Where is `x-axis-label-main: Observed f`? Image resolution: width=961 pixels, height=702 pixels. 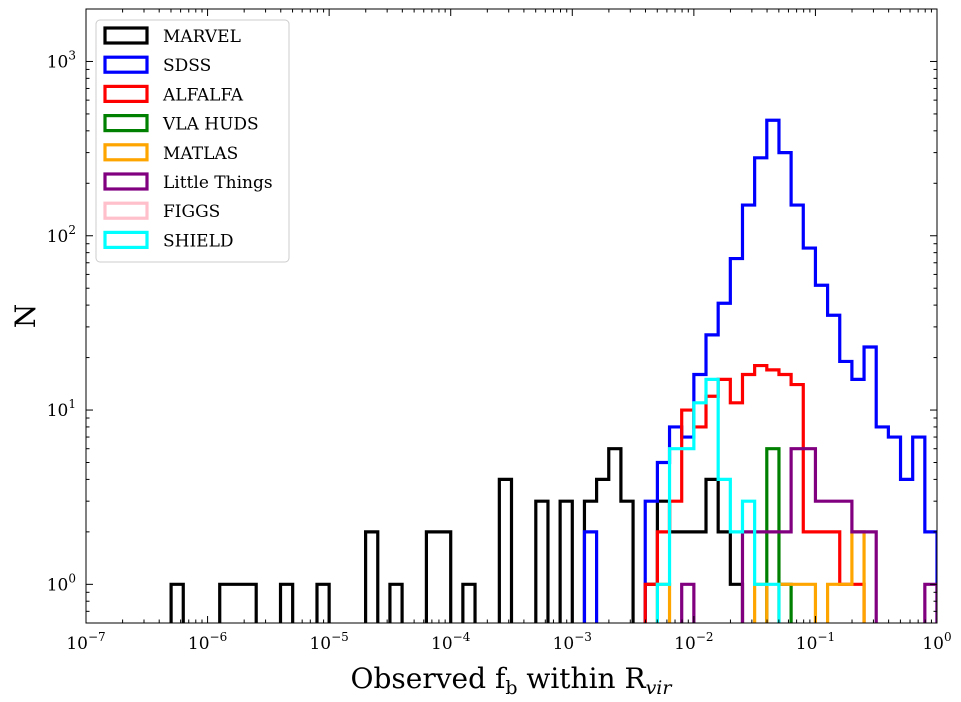 x-axis-label-main: Observed f is located at coordinates (429, 678).